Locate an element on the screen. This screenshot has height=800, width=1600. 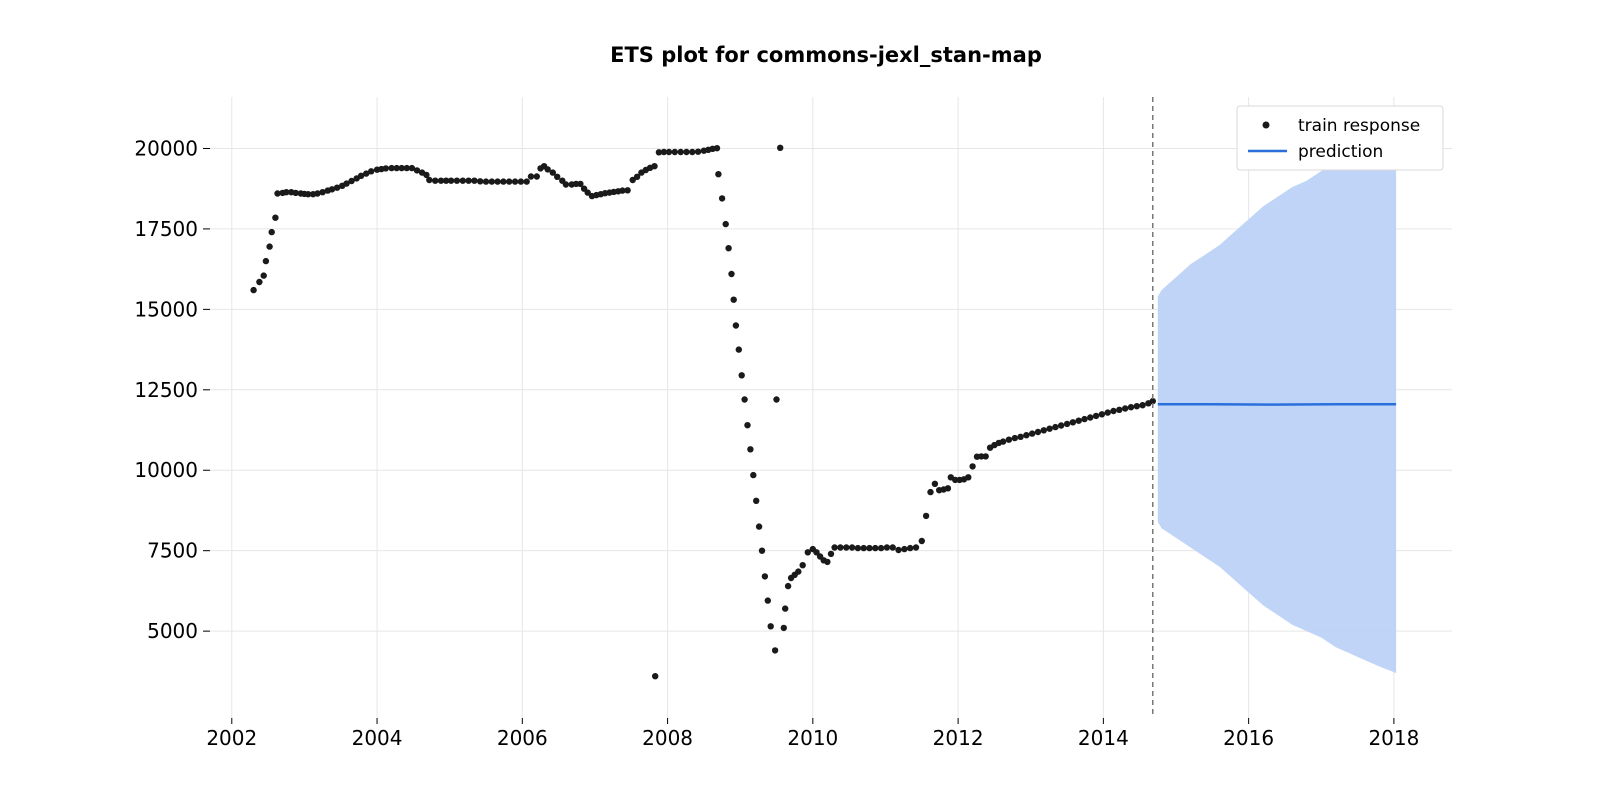
x-tick-label: 2016 is located at coordinates (1248, 738).